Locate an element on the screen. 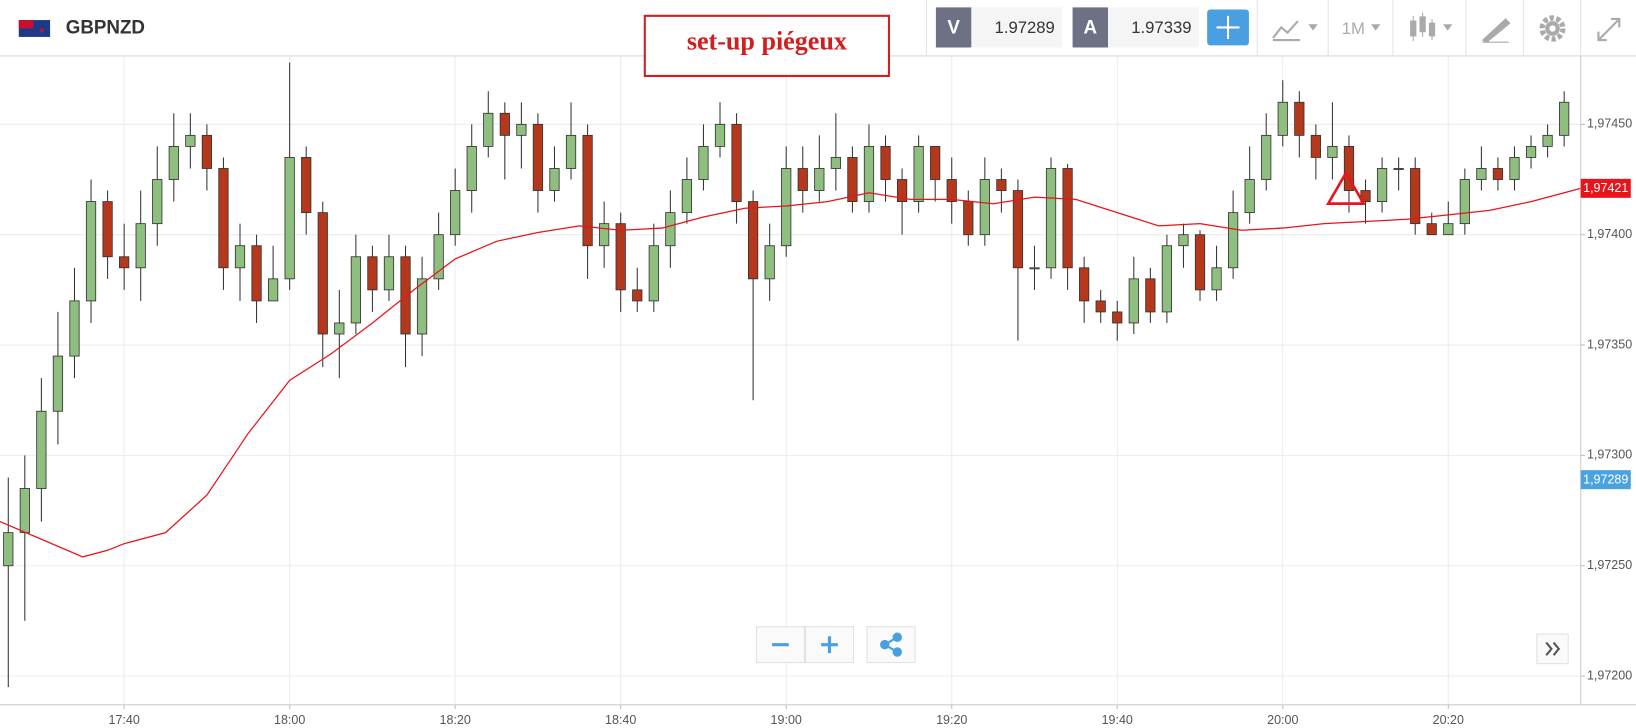  annotation-box is located at coordinates (766, 46).